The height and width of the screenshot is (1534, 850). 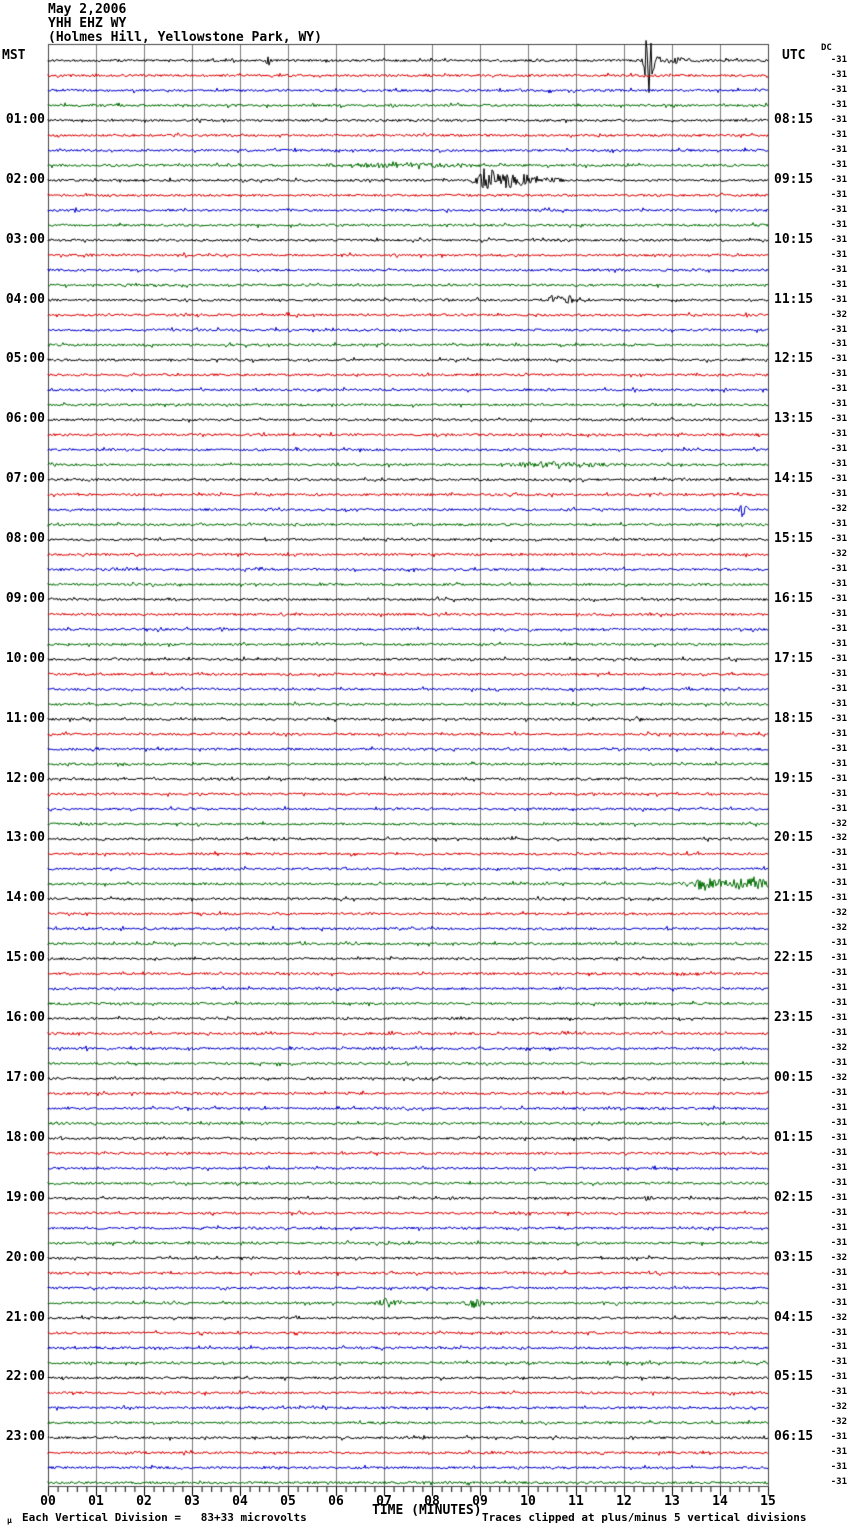 What do you see at coordinates (14, 55) in the screenshot?
I see `left-axis-header-mst: MST` at bounding box center [14, 55].